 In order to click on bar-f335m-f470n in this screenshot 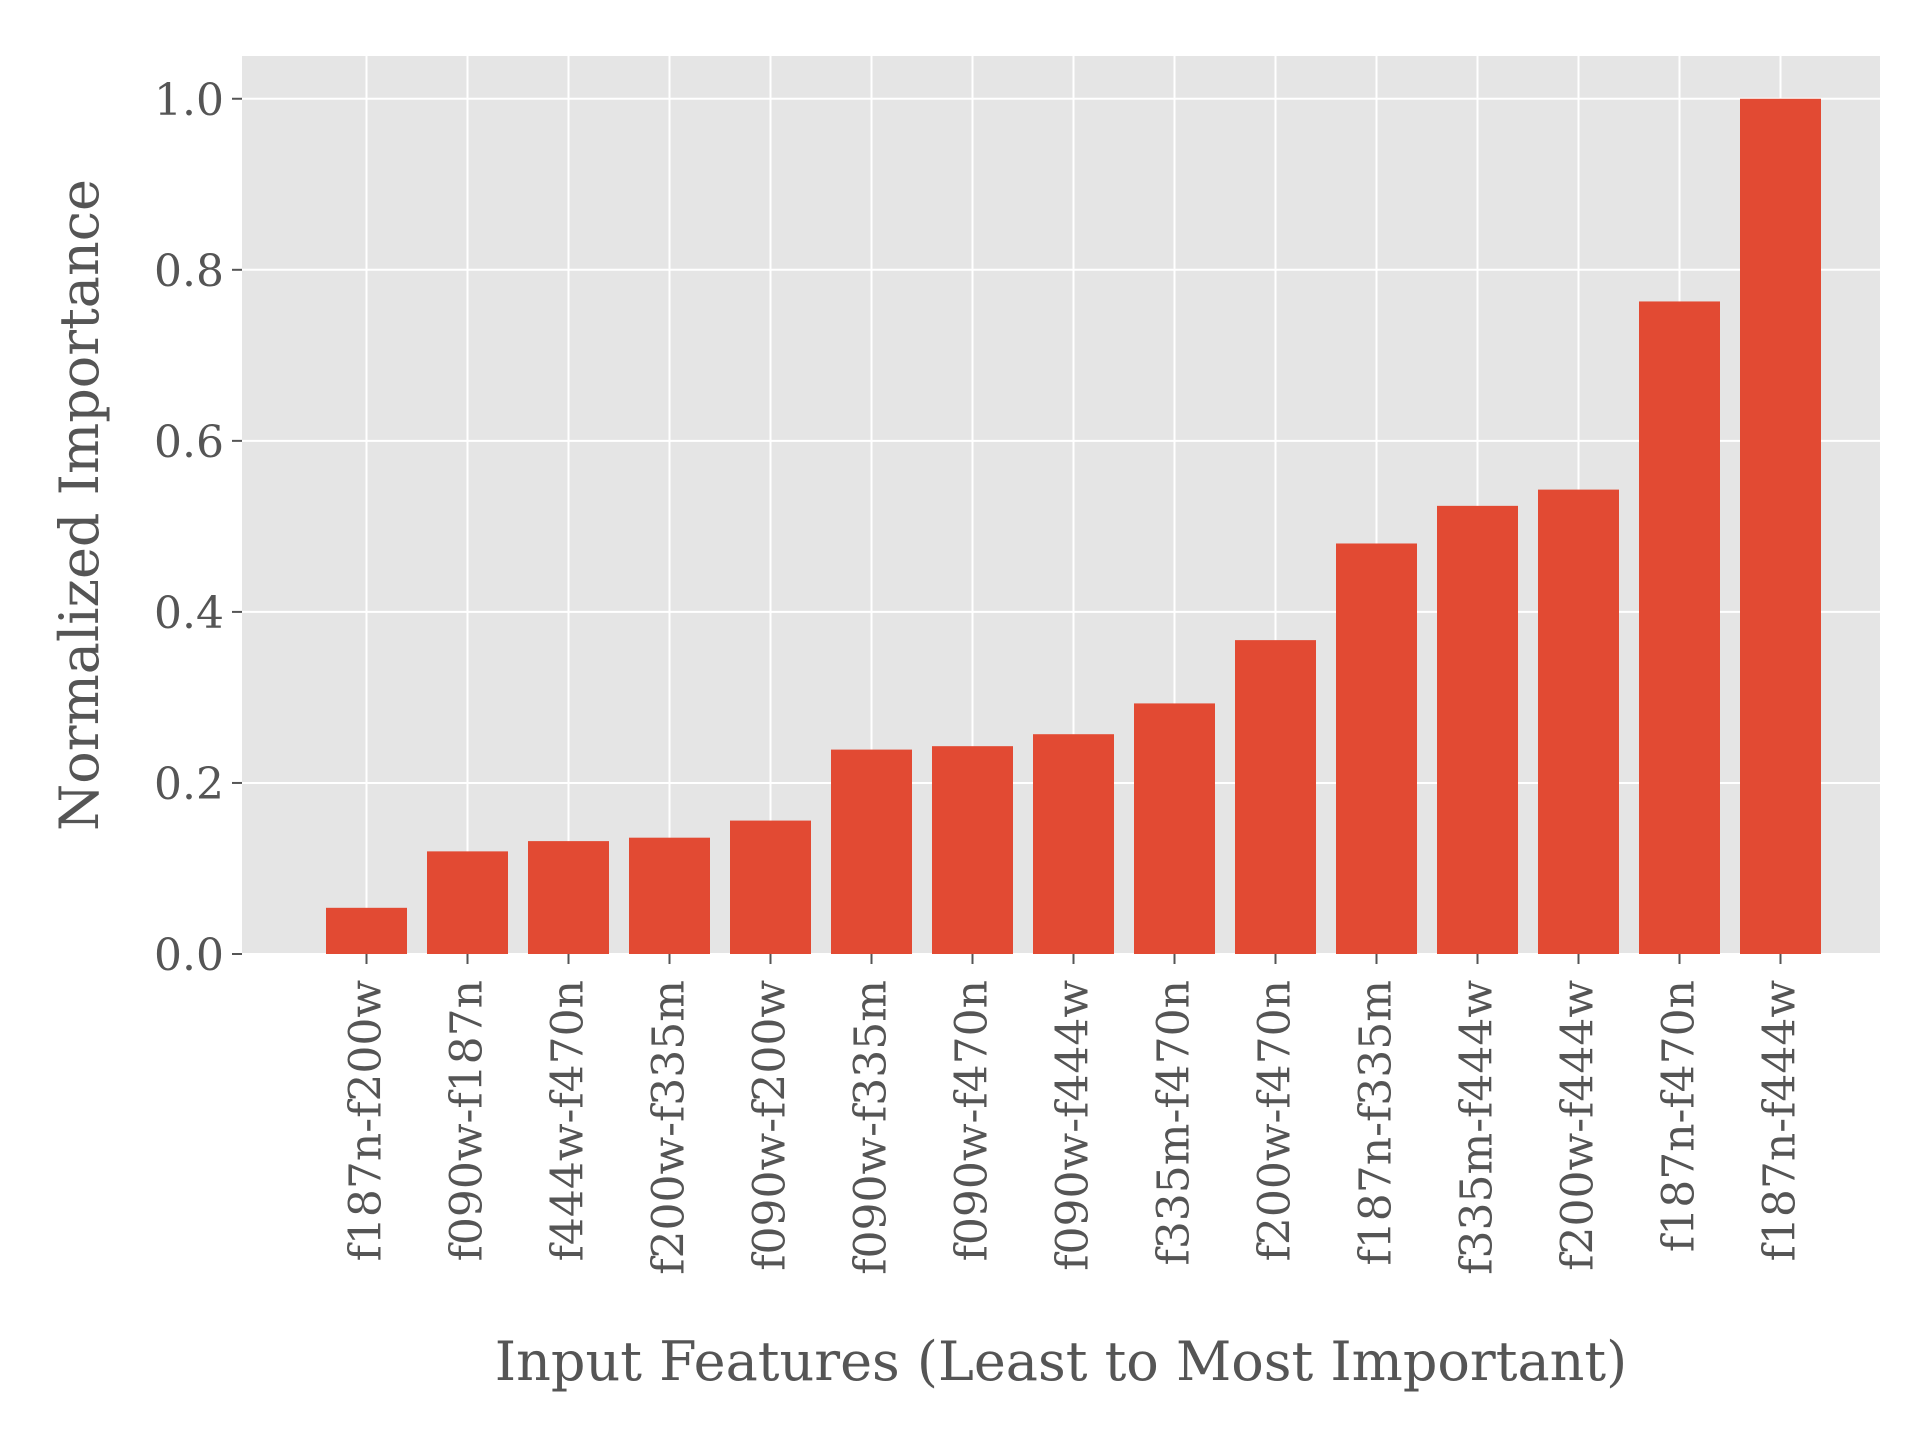, I will do `click(1174, 828)`.